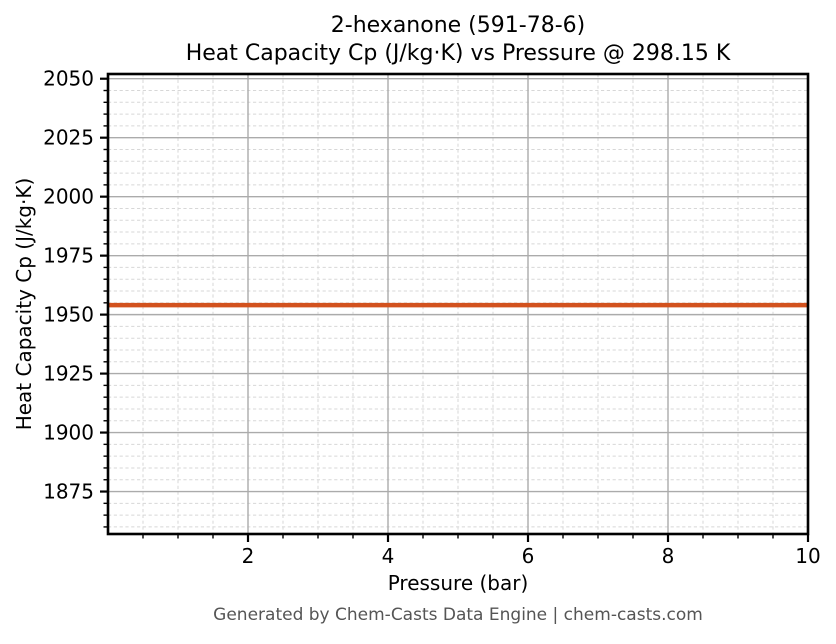 Image resolution: width=836 pixels, height=644 pixels. I want to click on x-tick-label: 8, so click(668, 556).